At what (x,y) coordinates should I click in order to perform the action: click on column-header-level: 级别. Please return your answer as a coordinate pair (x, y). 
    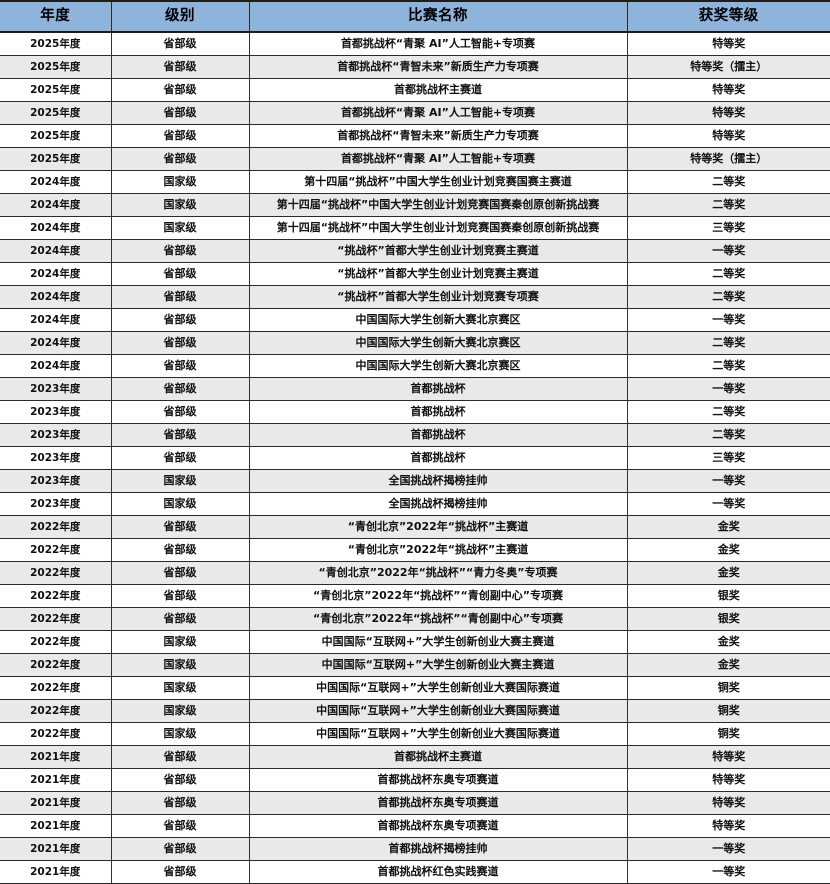
    Looking at the image, I should click on (180, 16).